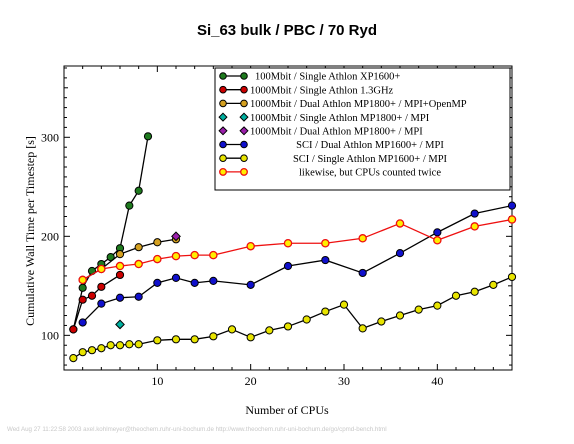 This screenshot has height=444, width=574. Describe the element at coordinates (437, 381) in the screenshot. I see `x-tick-label: 40` at that location.